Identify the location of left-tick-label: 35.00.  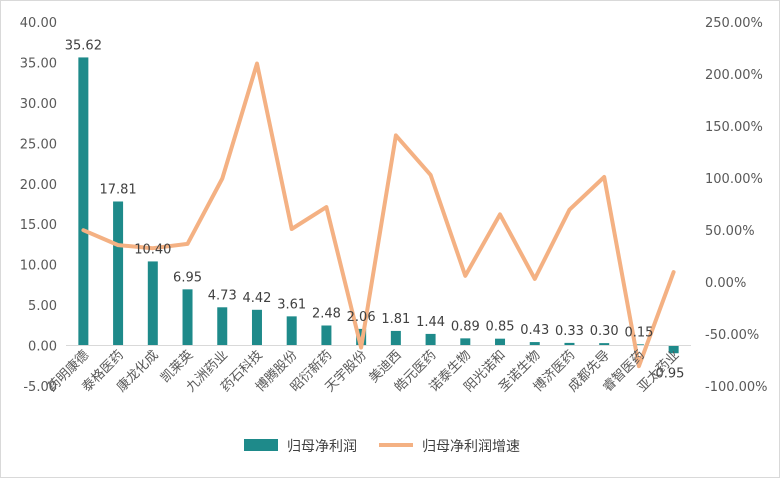
(38, 63).